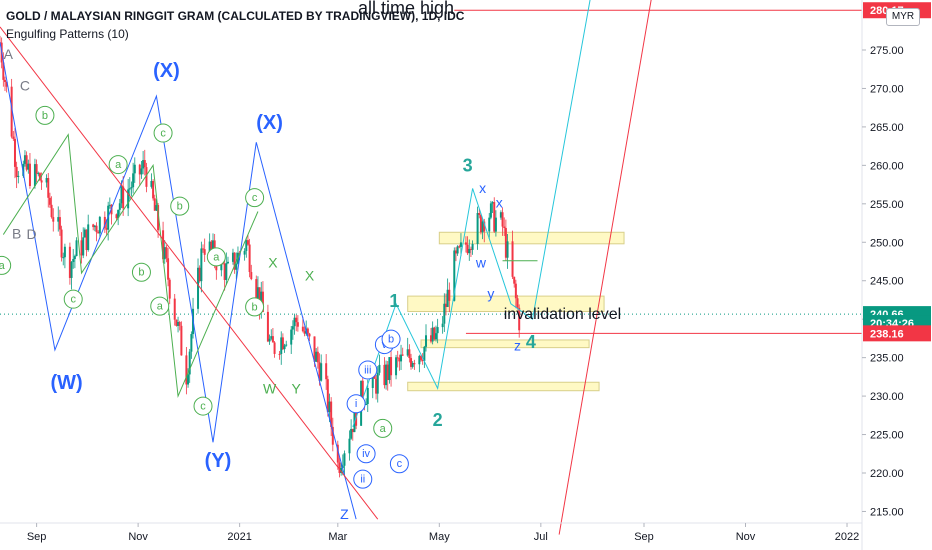 This screenshot has width=932, height=550. Describe the element at coordinates (887, 359) in the screenshot. I see `y-tick-label: 235.00` at that location.